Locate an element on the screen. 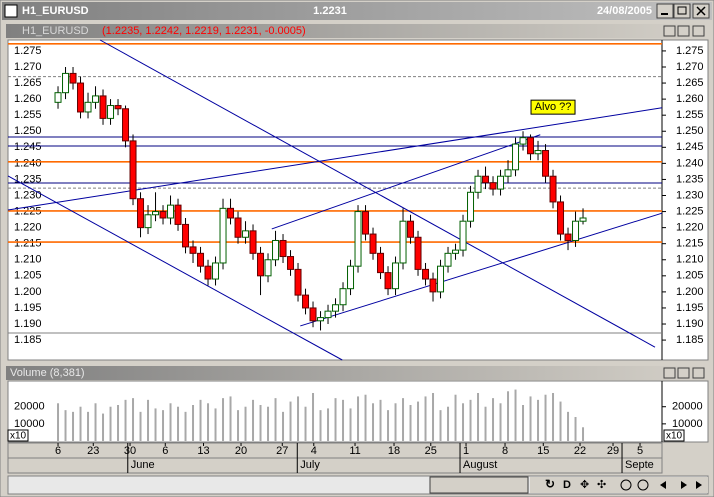 Image resolution: width=714 pixels, height=497 pixels. mode-button: D is located at coordinates (567, 485).